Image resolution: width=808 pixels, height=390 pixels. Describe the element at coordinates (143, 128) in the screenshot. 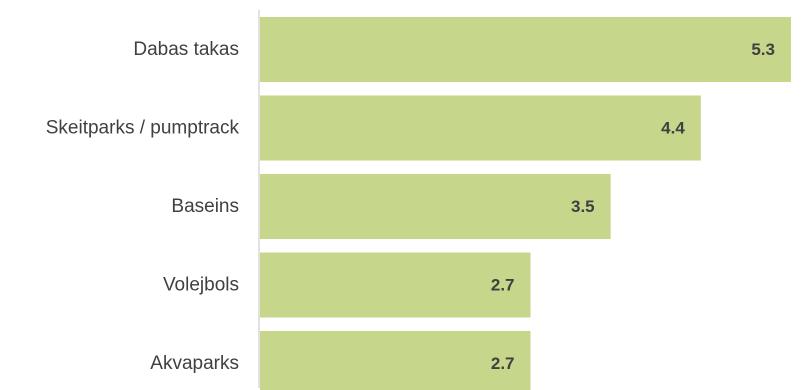

I see `category-label-1: Skeitparks / pumptrack` at that location.